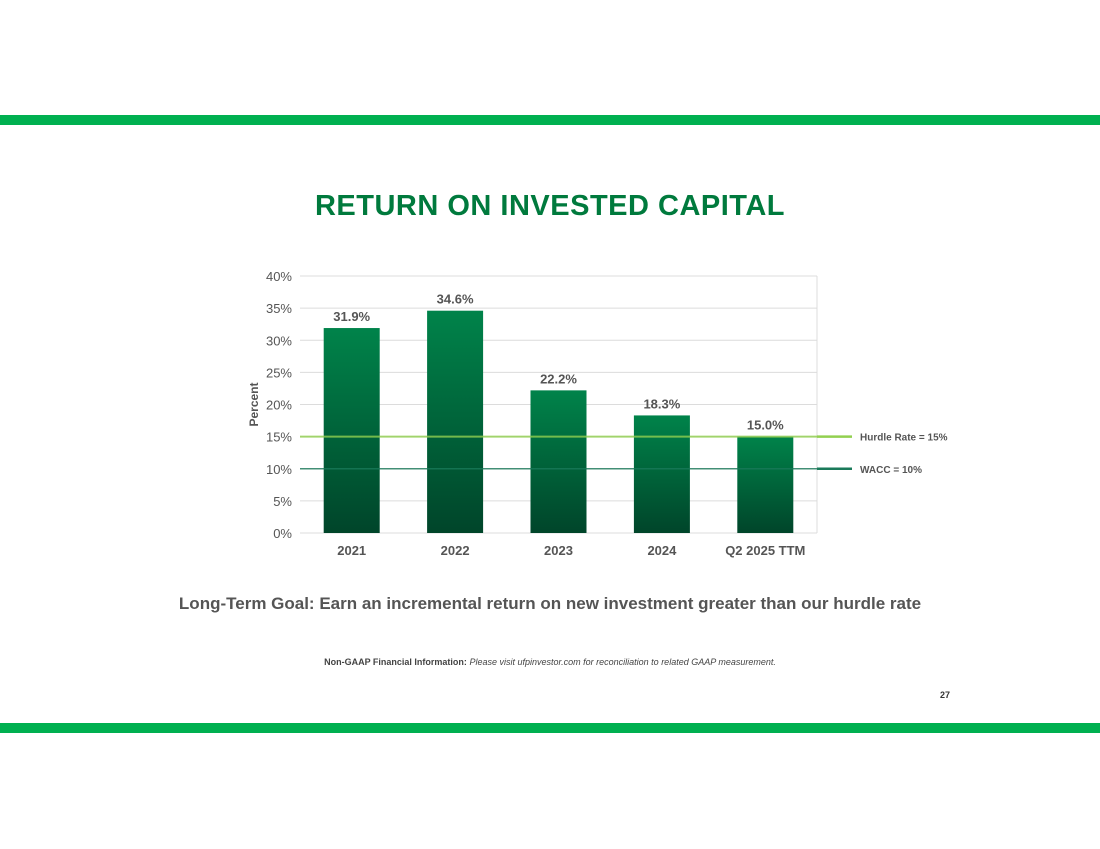 Image resolution: width=1100 pixels, height=849 pixels. I want to click on y-tick-label: 15%, so click(279, 437).